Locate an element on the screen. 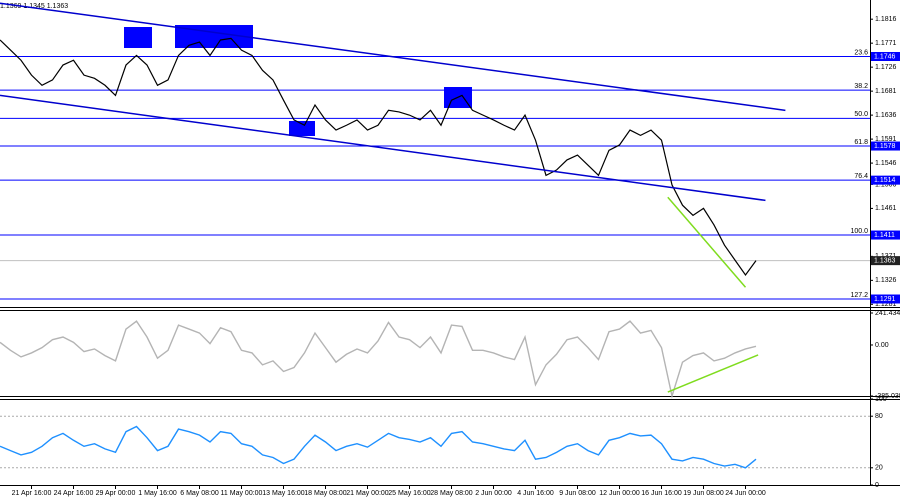 The height and width of the screenshot is (500, 900). fib-label: 50.0 is located at coordinates (861, 114).